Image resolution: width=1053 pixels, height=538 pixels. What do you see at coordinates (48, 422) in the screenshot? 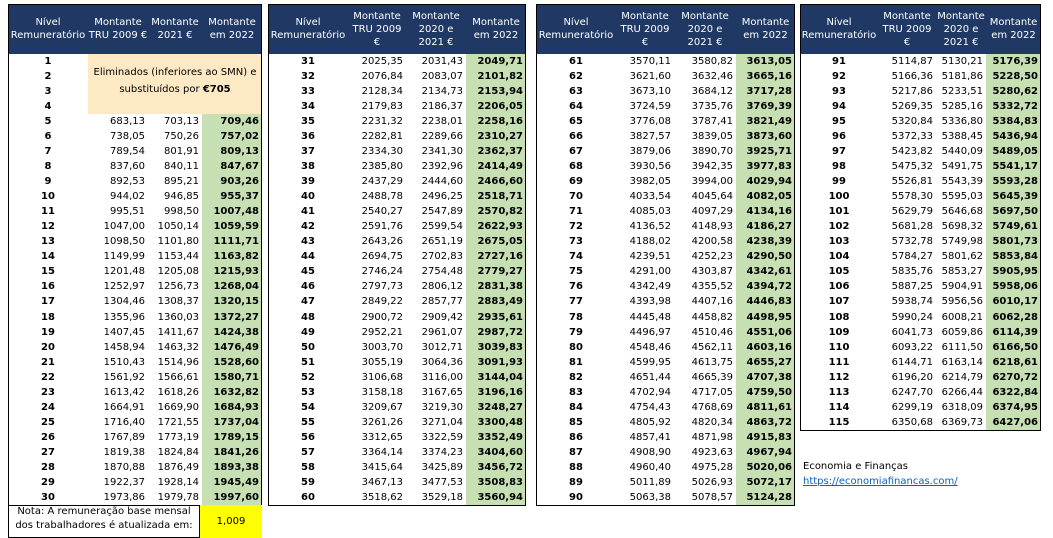
I see `level-cell: 25` at bounding box center [48, 422].